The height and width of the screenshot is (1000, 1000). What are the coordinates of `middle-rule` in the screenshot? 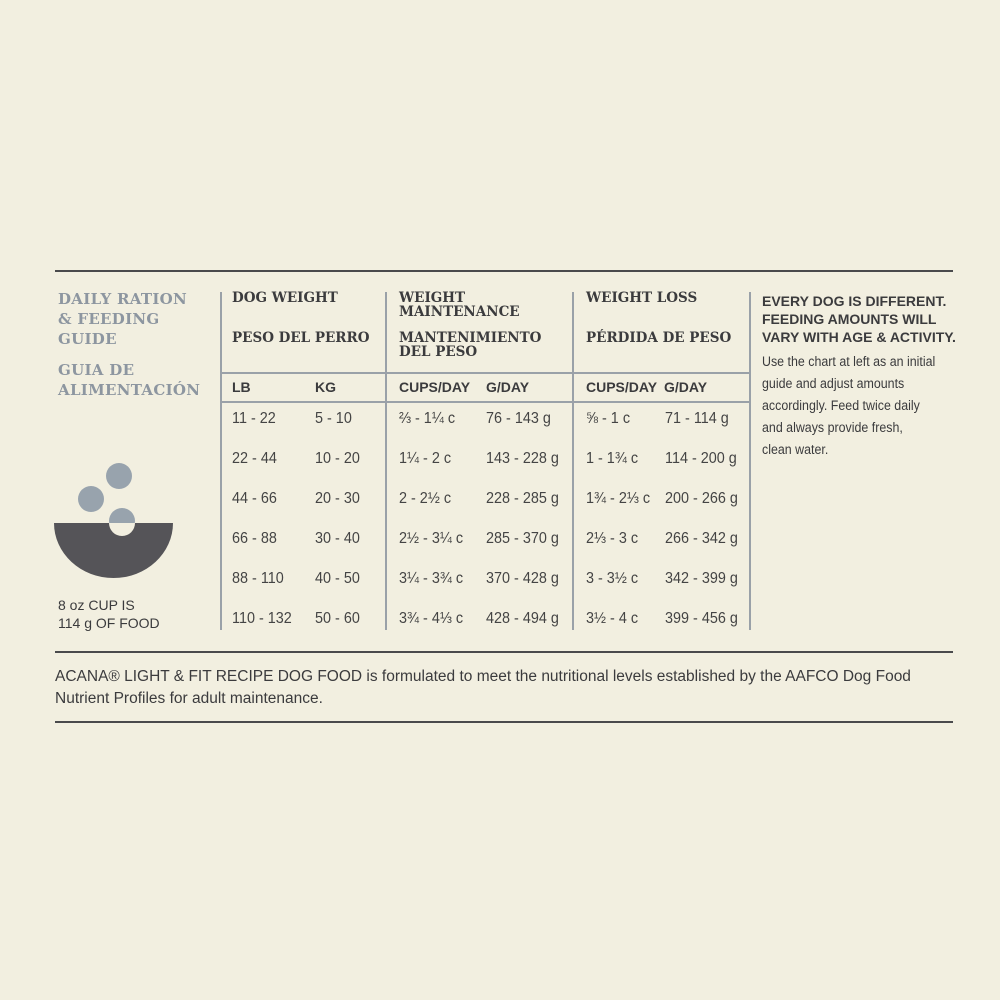 It's located at (504, 652).